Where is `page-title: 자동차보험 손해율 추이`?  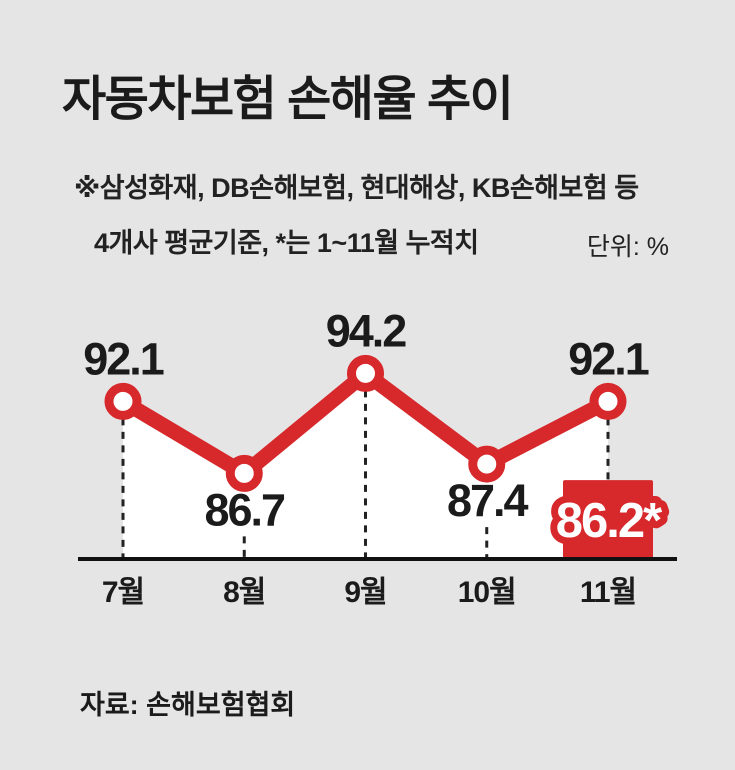 page-title: 자동차보험 손해율 추이 is located at coordinates (288, 99).